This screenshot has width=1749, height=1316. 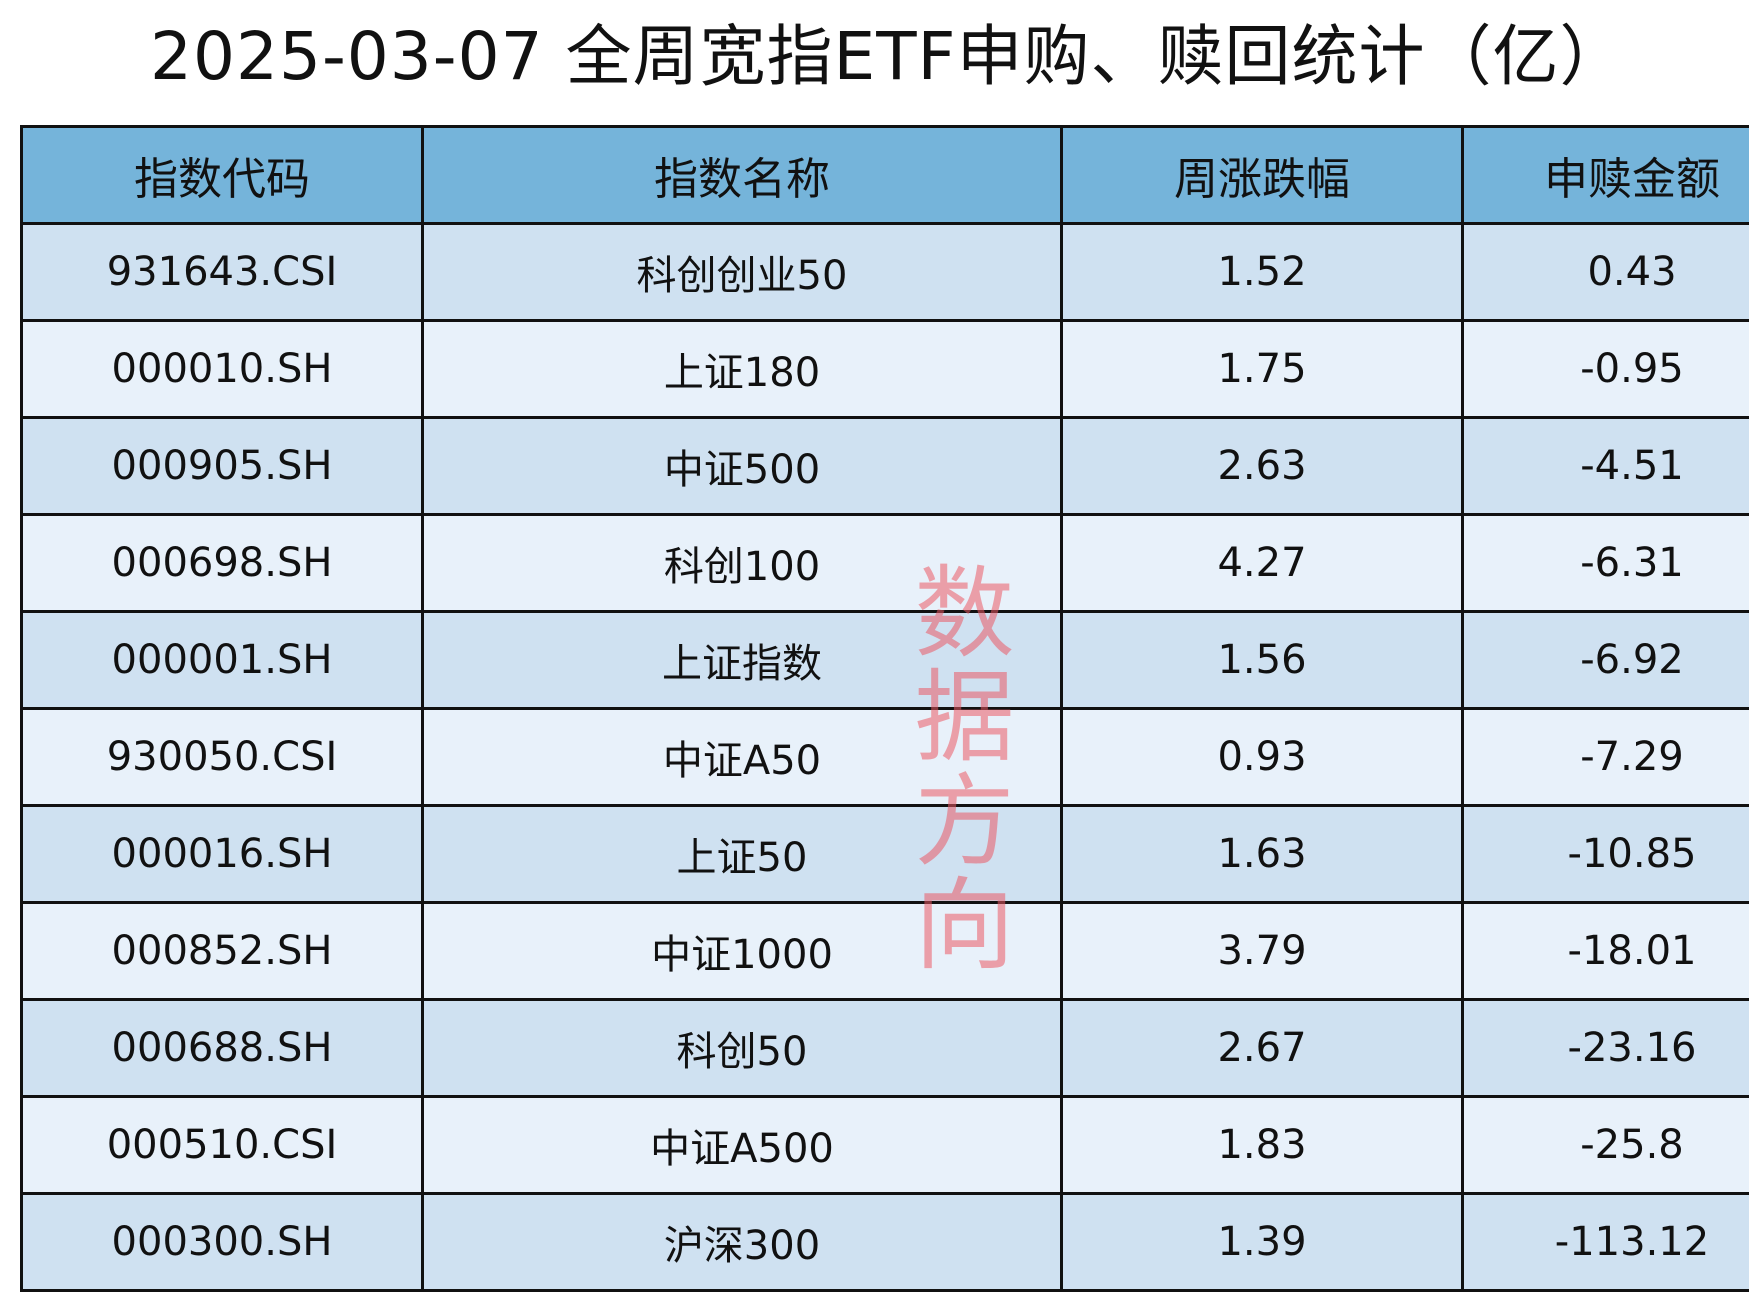 What do you see at coordinates (1262, 563) in the screenshot?
I see `cell-weekly-change: 4.27` at bounding box center [1262, 563].